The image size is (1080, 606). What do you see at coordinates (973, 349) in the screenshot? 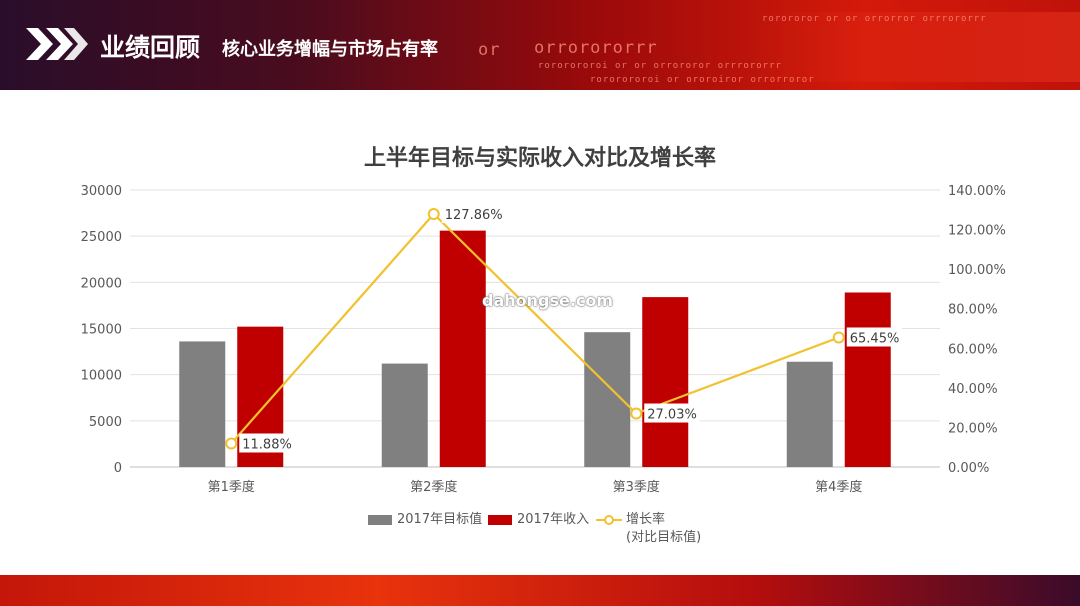
I see `y2-tick-label: 60.00%` at bounding box center [973, 349].